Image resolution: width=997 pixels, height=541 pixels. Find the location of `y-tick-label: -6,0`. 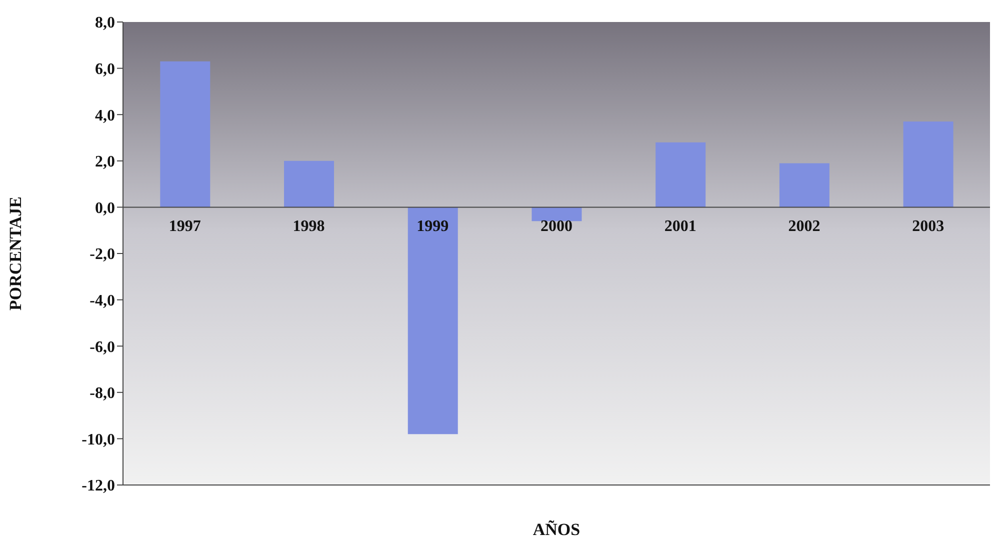

y-tick-label: -6,0 is located at coordinates (102, 347).